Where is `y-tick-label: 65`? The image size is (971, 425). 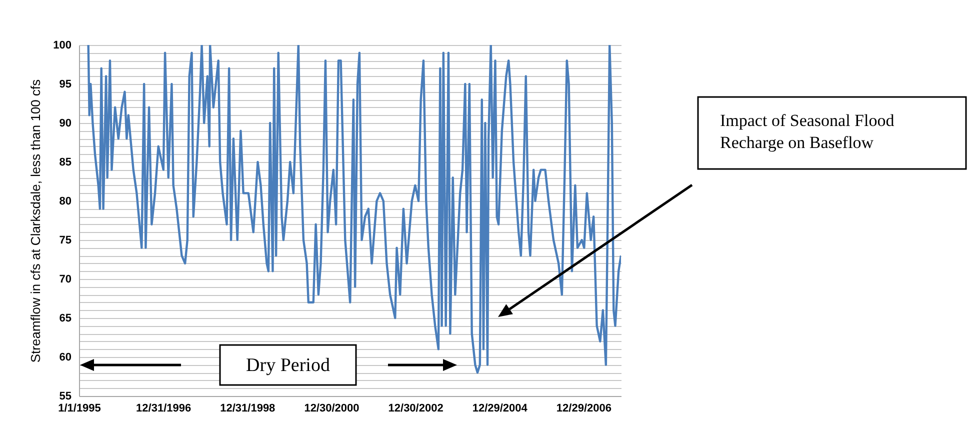 y-tick-label: 65 is located at coordinates (65, 318).